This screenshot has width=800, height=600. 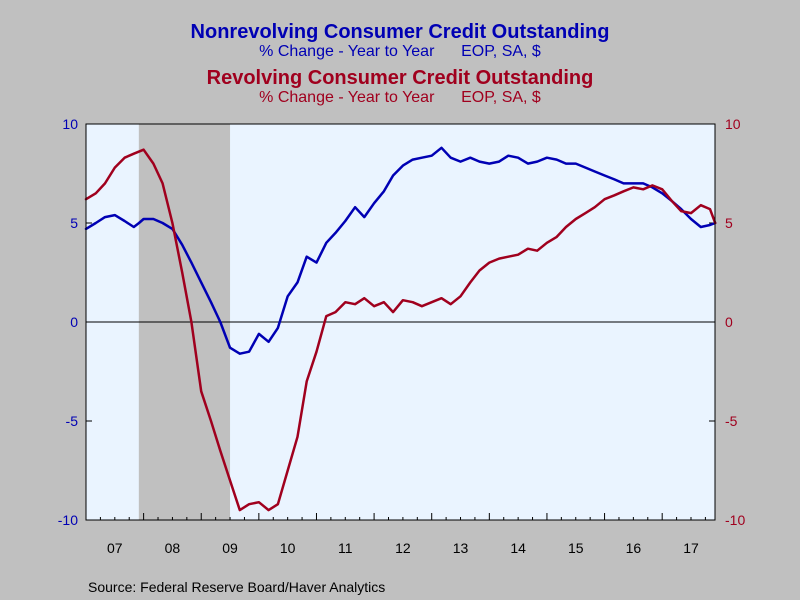 What do you see at coordinates (68, 520) in the screenshot?
I see `y-left-tick-label: -10` at bounding box center [68, 520].